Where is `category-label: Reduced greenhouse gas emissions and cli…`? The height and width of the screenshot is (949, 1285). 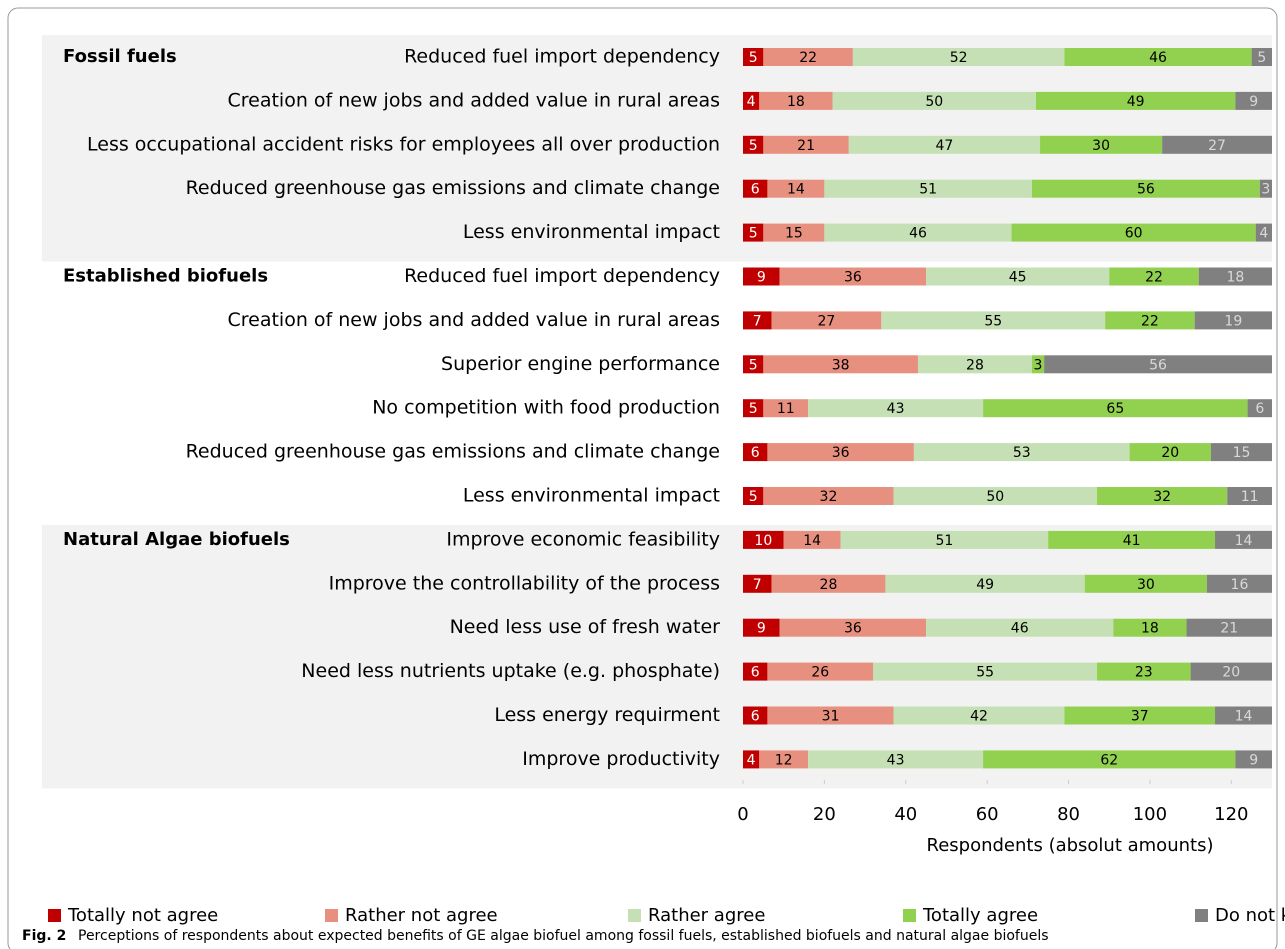 category-label: Reduced greenhouse gas emissions and cli… is located at coordinates (453, 452).